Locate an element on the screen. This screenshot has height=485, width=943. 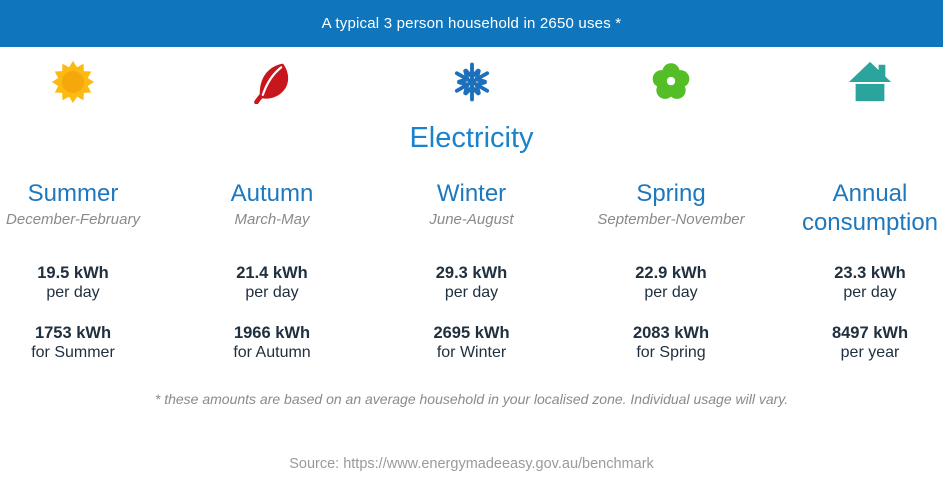
season-months: June-August is located at coordinates (471, 219).